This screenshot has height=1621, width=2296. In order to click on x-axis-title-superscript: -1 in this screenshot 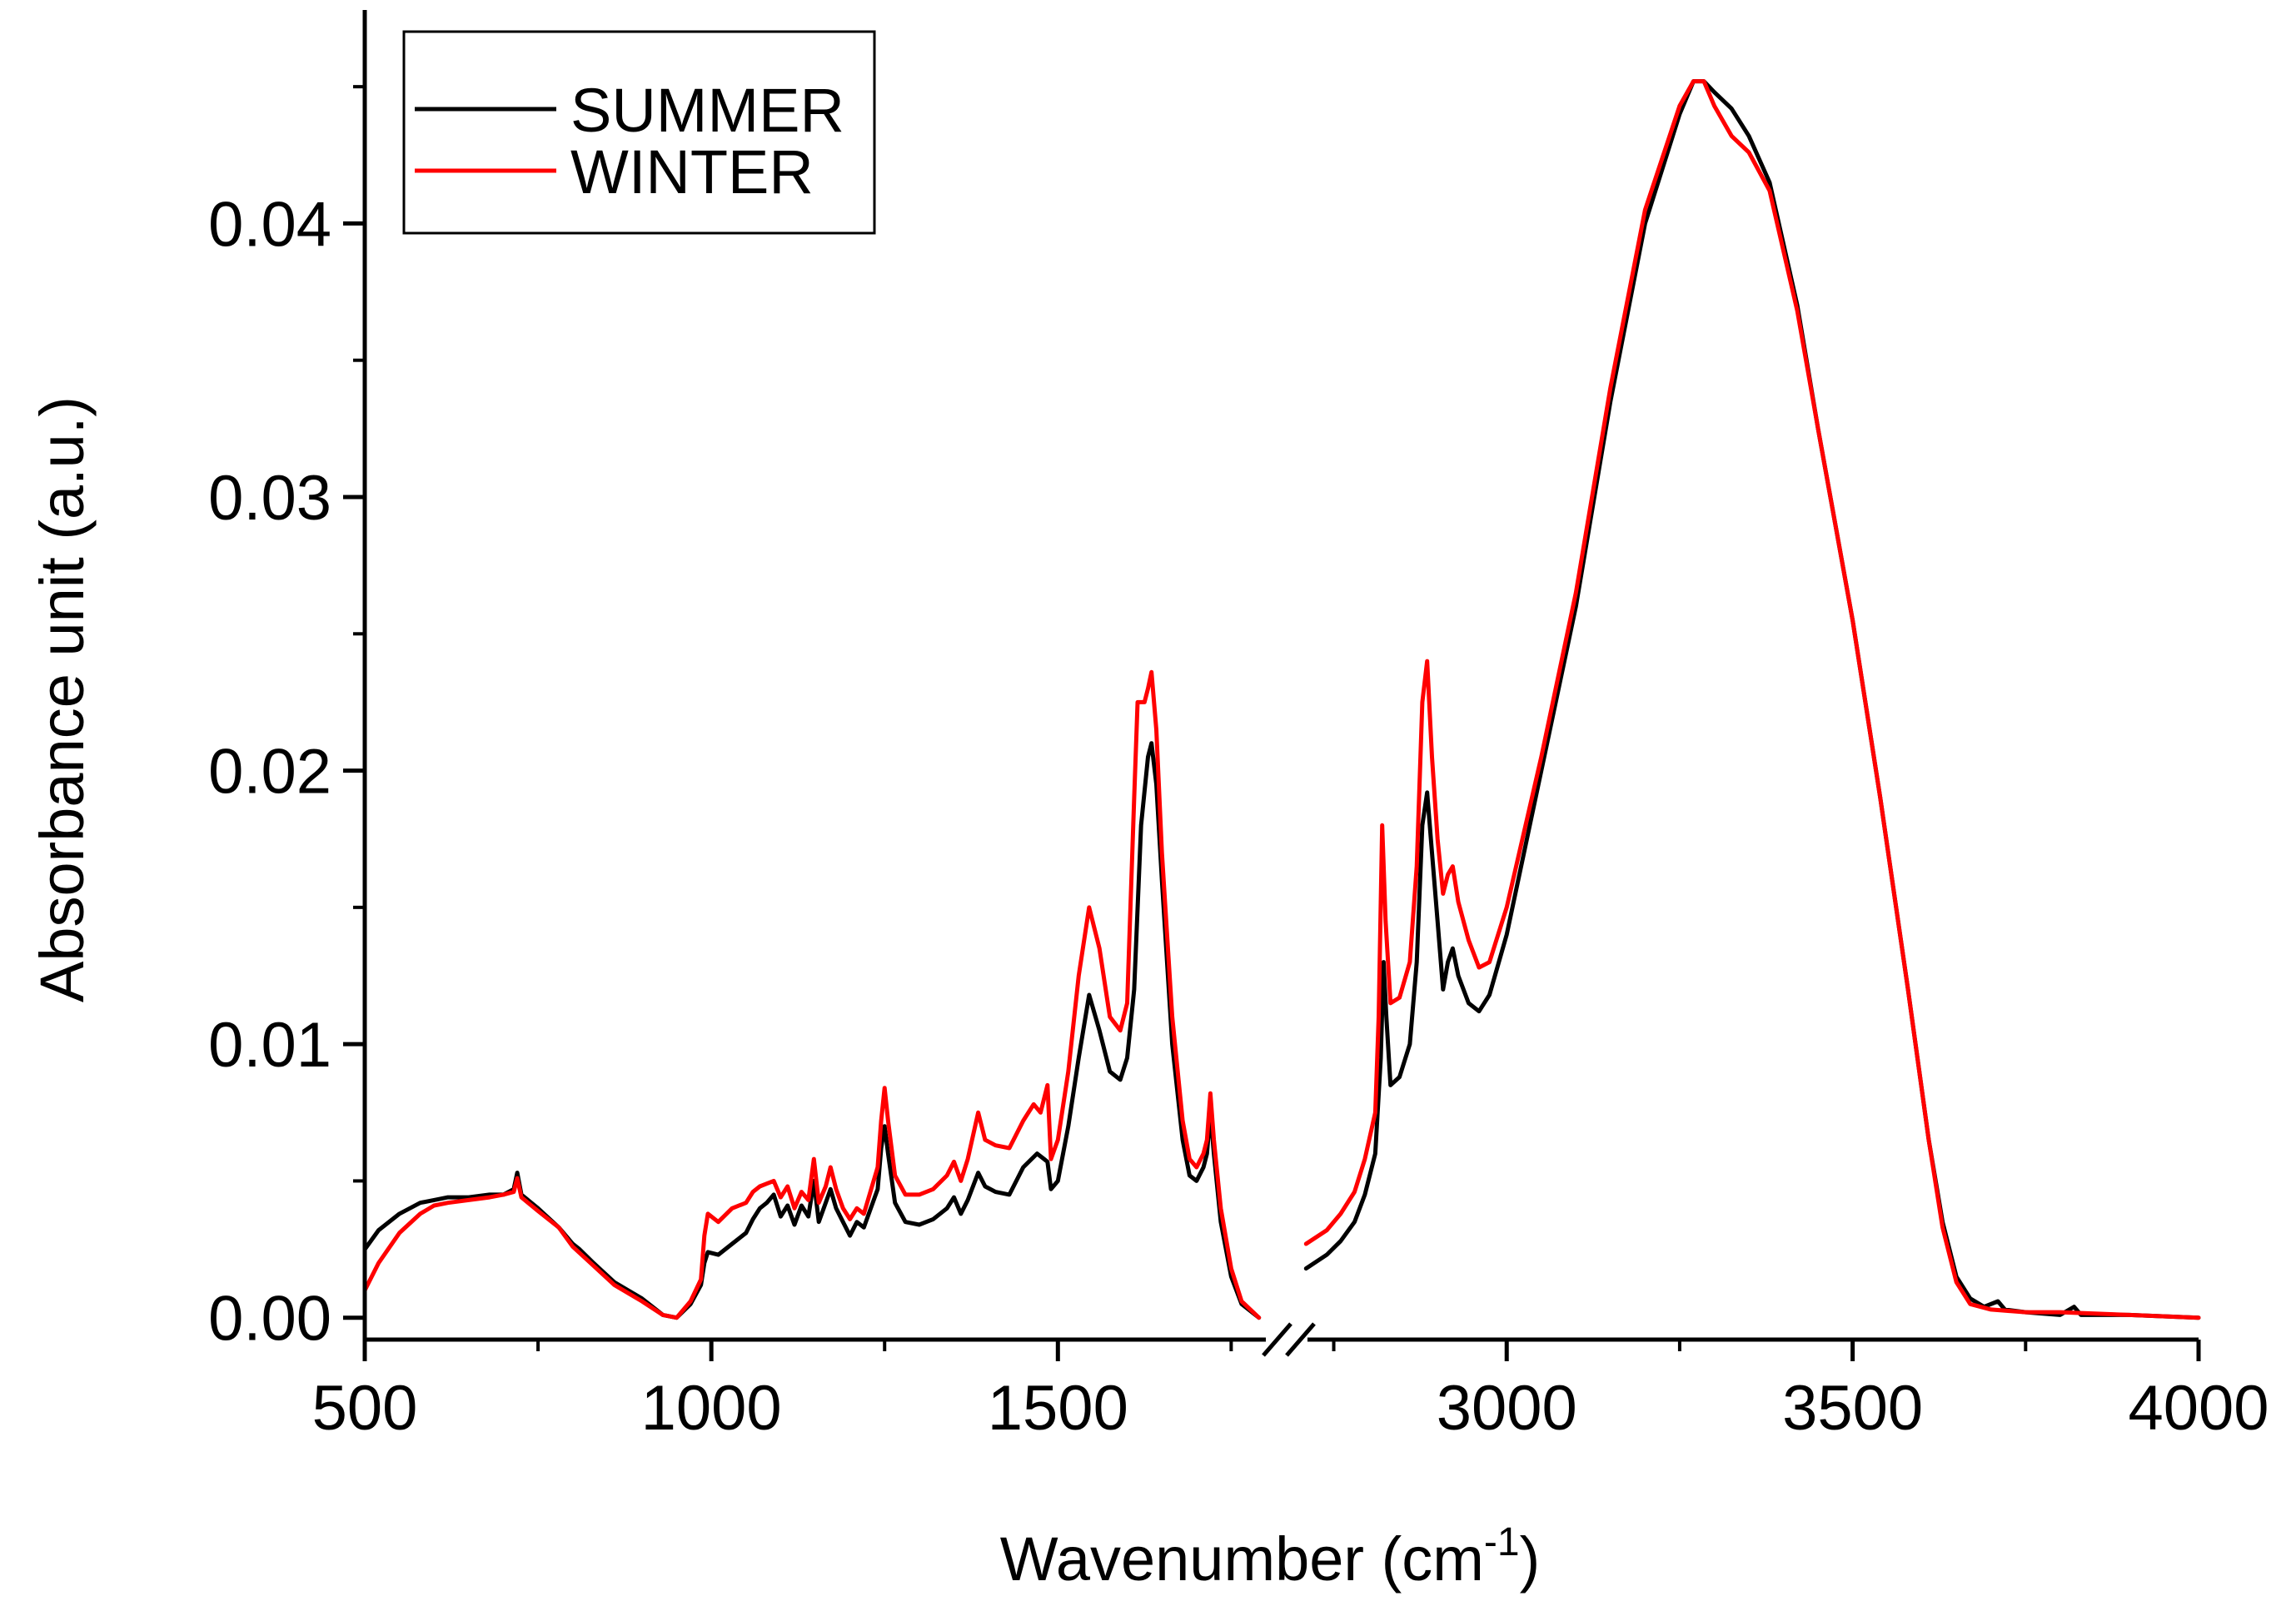, I will do `click(1502, 1542)`.